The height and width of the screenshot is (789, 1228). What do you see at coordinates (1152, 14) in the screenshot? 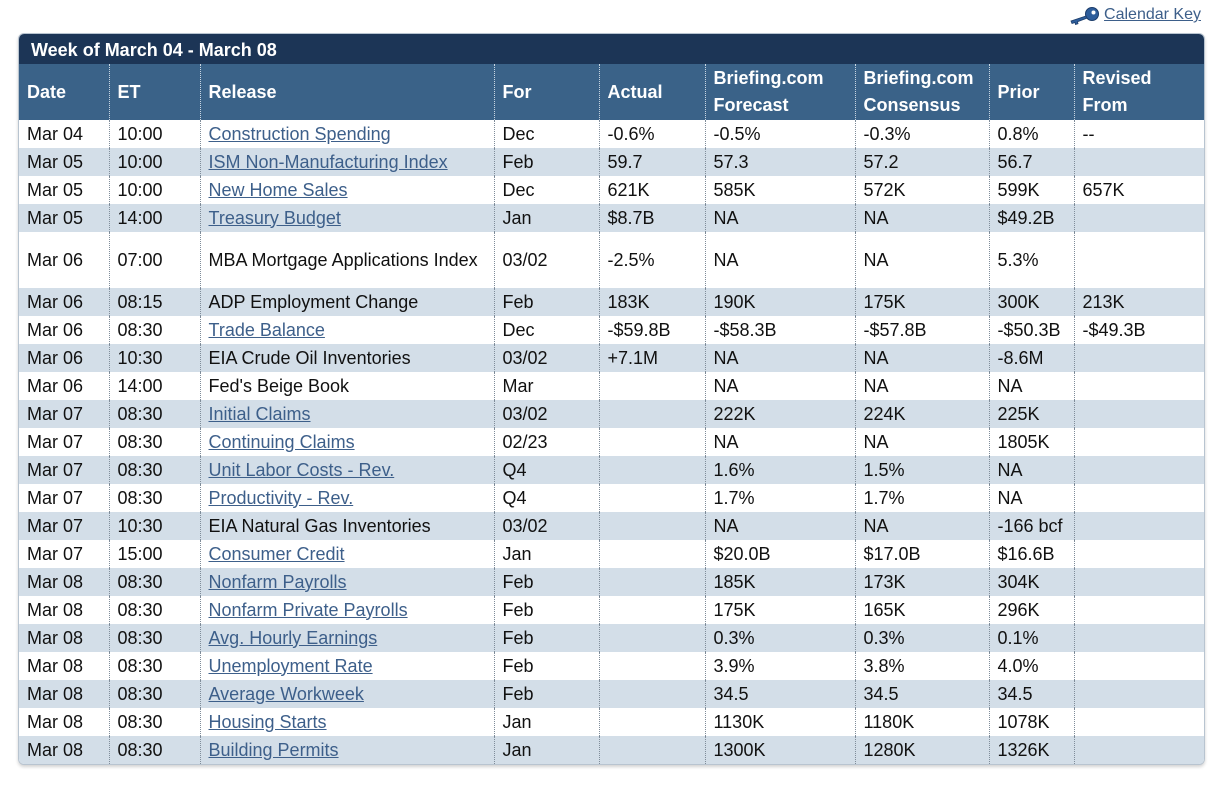
I see `calendar-key-label: Calendar Key` at bounding box center [1152, 14].